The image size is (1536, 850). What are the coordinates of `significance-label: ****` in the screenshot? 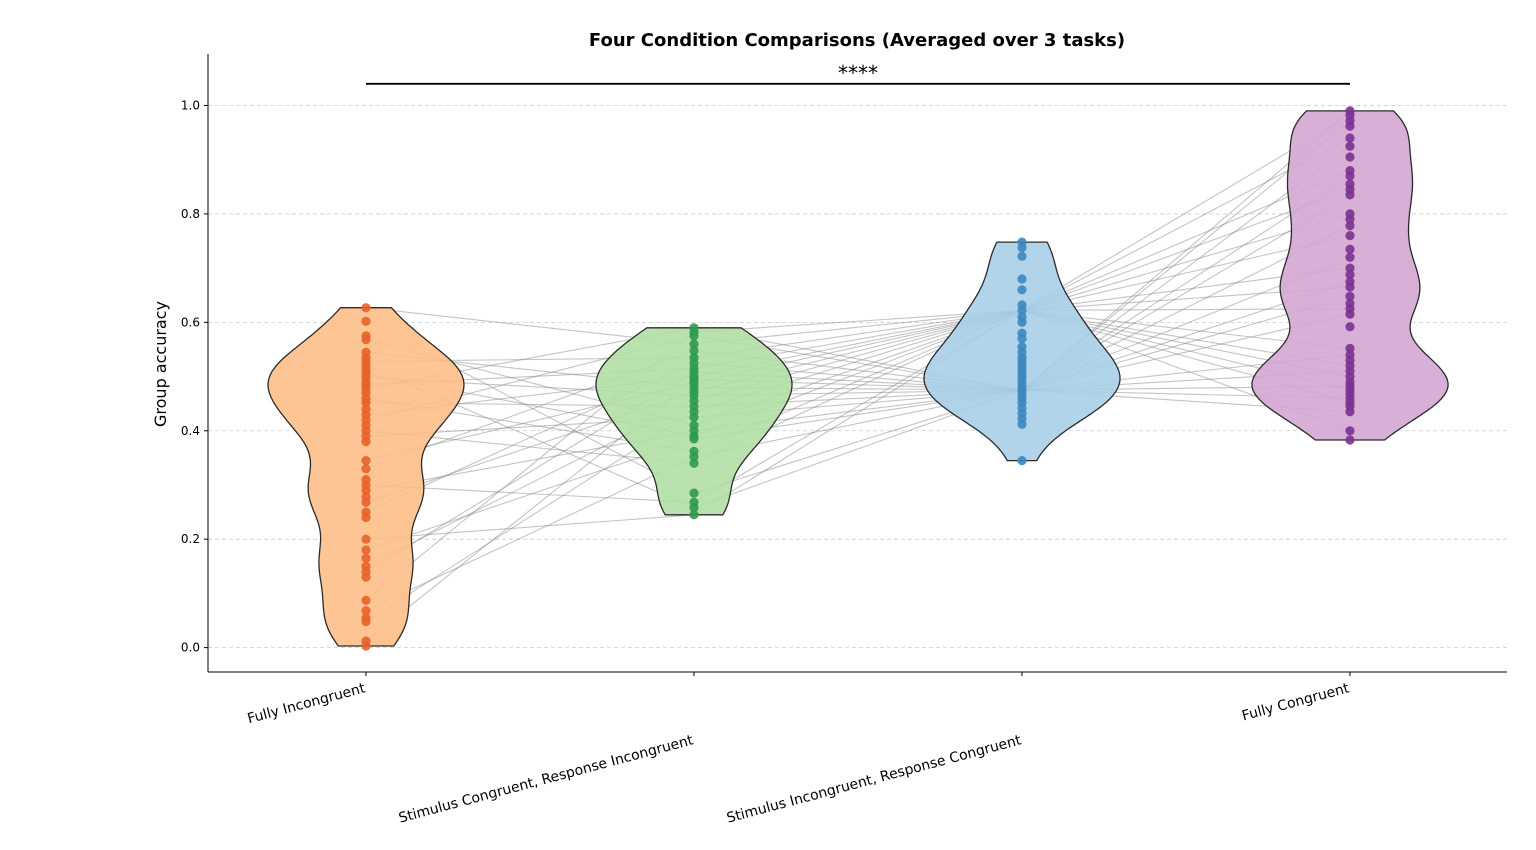 It's located at (858, 73).